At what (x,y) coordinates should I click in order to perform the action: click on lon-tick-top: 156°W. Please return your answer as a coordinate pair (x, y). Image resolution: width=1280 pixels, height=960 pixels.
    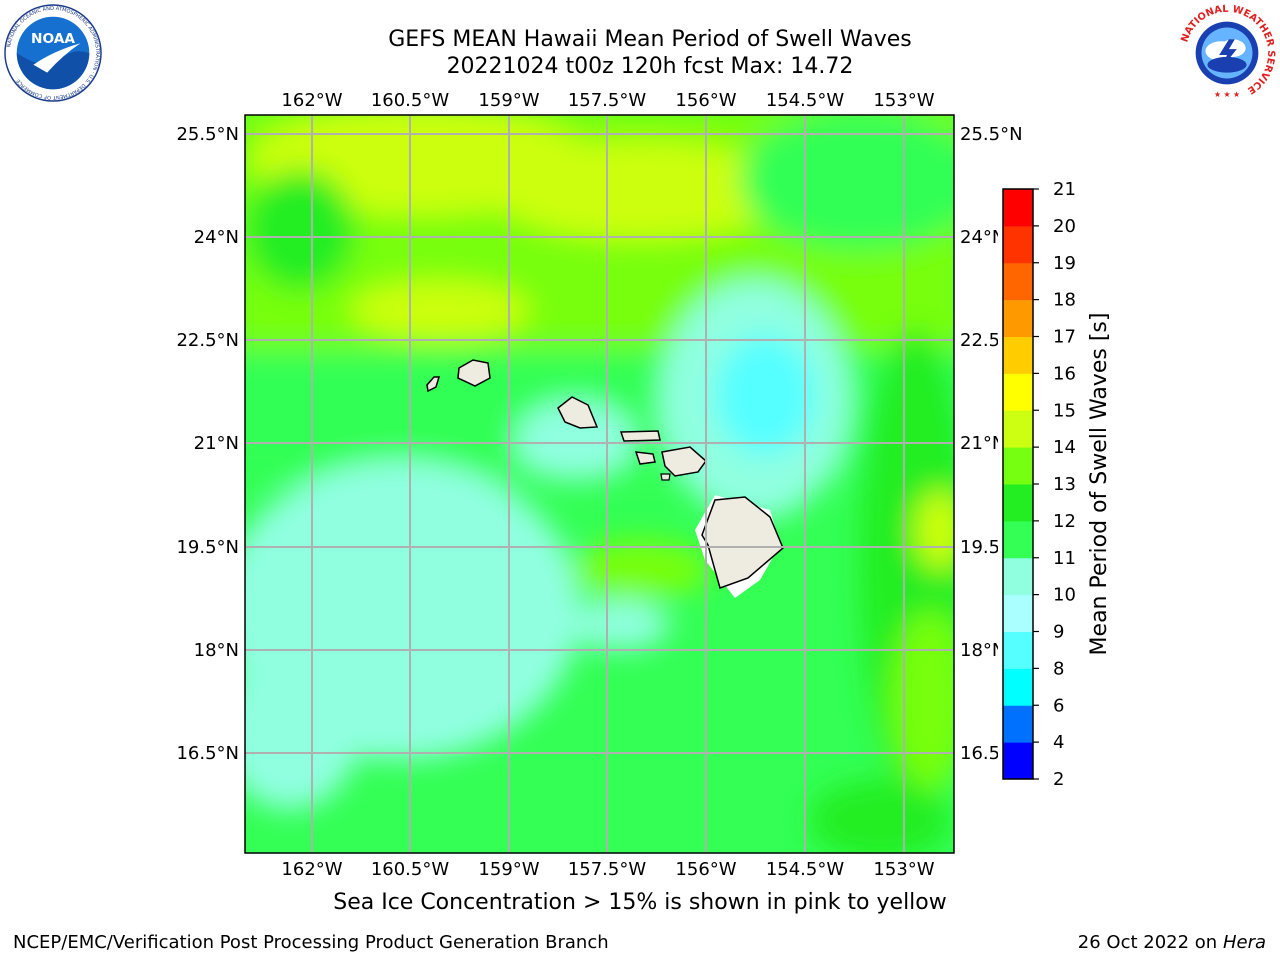
    Looking at the image, I should click on (705, 100).